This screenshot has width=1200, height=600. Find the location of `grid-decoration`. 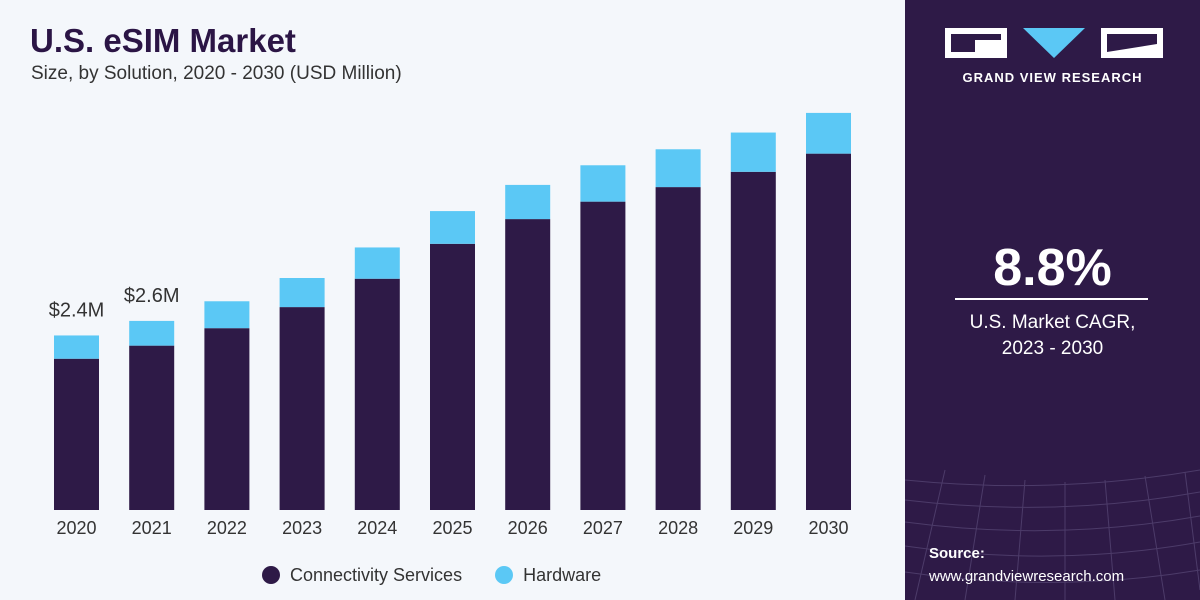

grid-decoration is located at coordinates (1052, 534).